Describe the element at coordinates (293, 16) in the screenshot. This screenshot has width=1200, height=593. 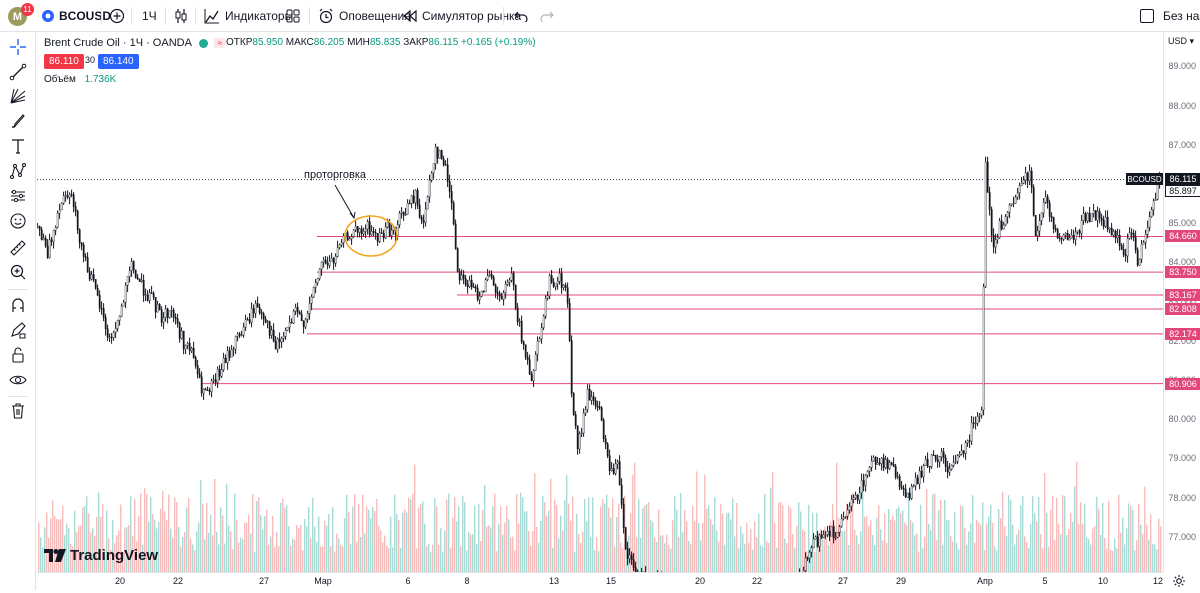
I see `templates-button` at that location.